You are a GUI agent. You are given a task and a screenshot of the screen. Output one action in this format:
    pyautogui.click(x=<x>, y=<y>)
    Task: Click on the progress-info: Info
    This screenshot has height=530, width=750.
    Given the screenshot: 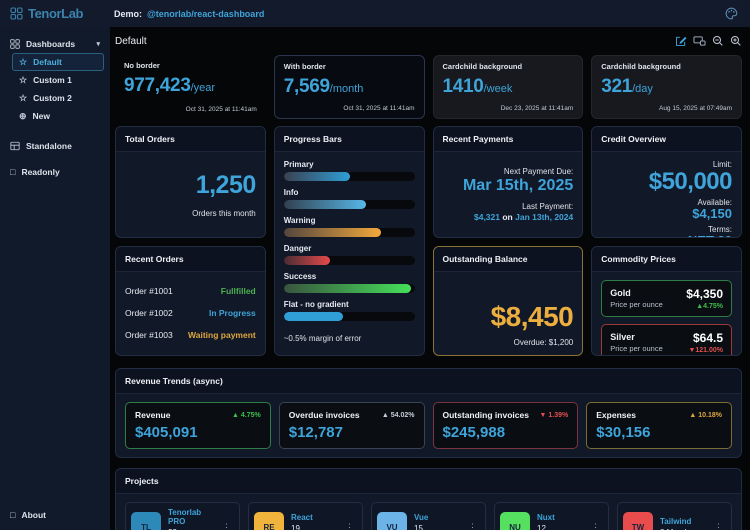 What is the action you would take?
    pyautogui.click(x=349, y=198)
    